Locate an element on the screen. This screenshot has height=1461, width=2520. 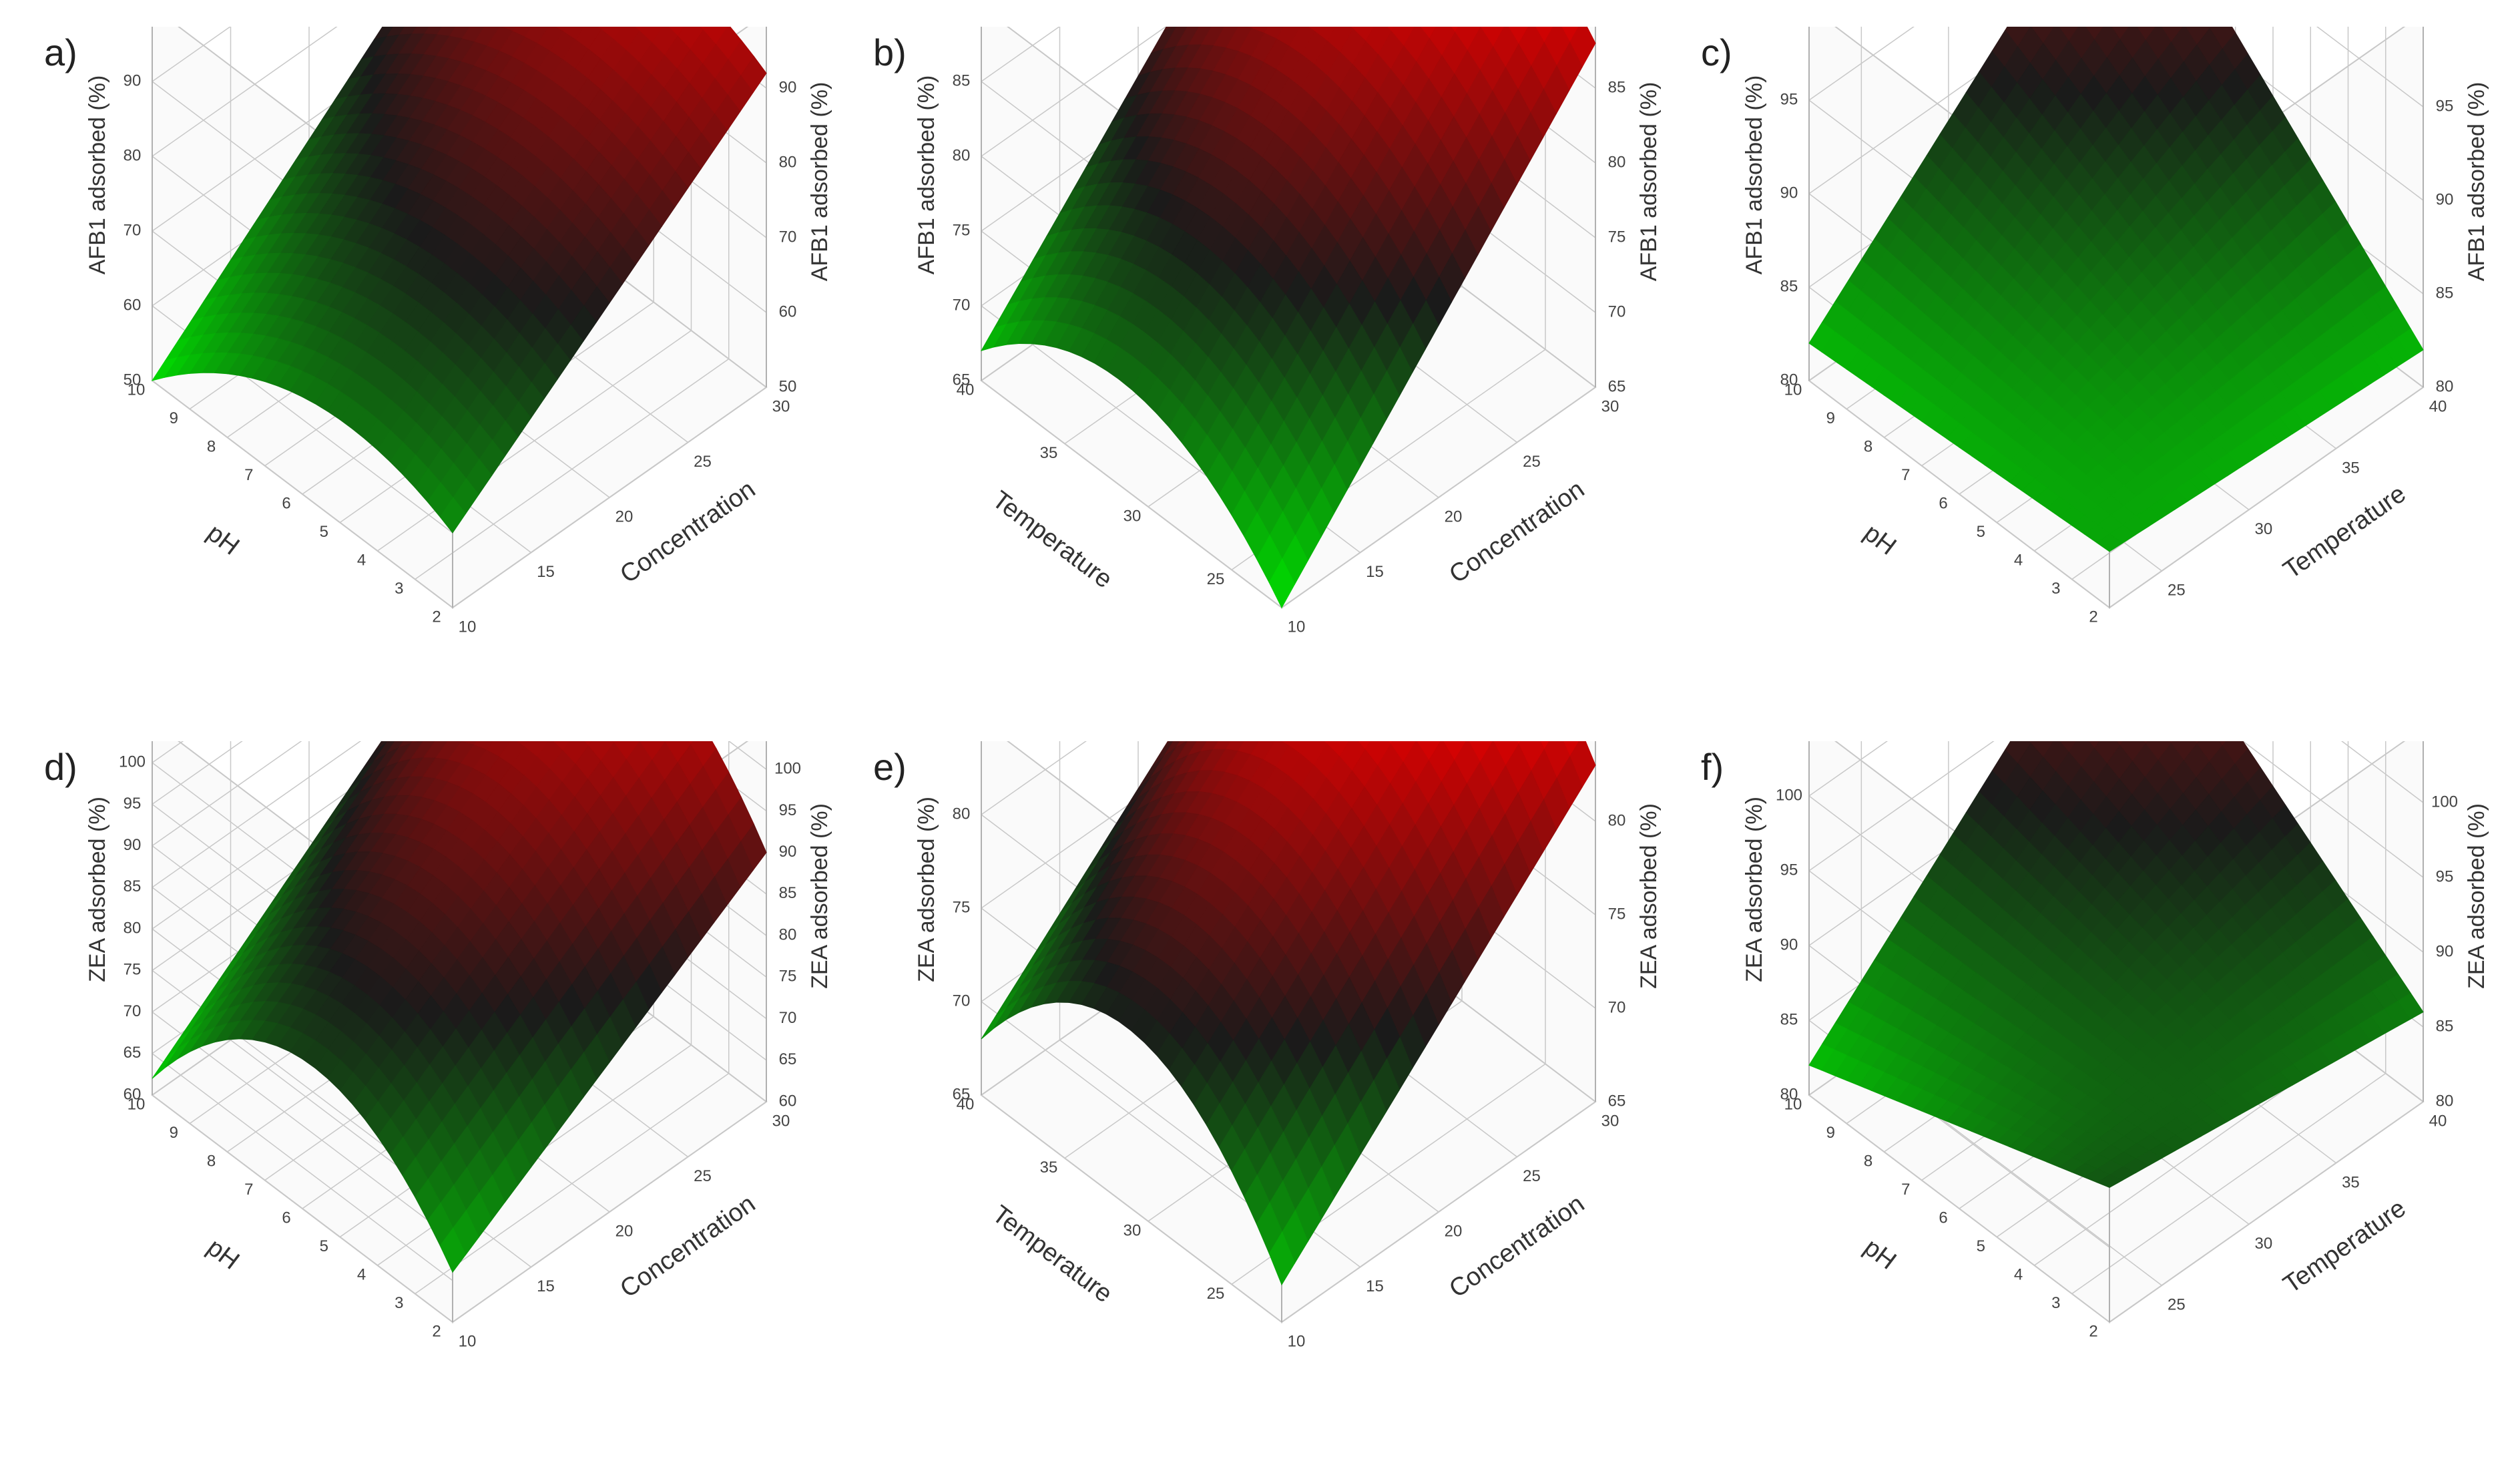
d-y-axis-title: Concentration is located at coordinates (688, 1246).